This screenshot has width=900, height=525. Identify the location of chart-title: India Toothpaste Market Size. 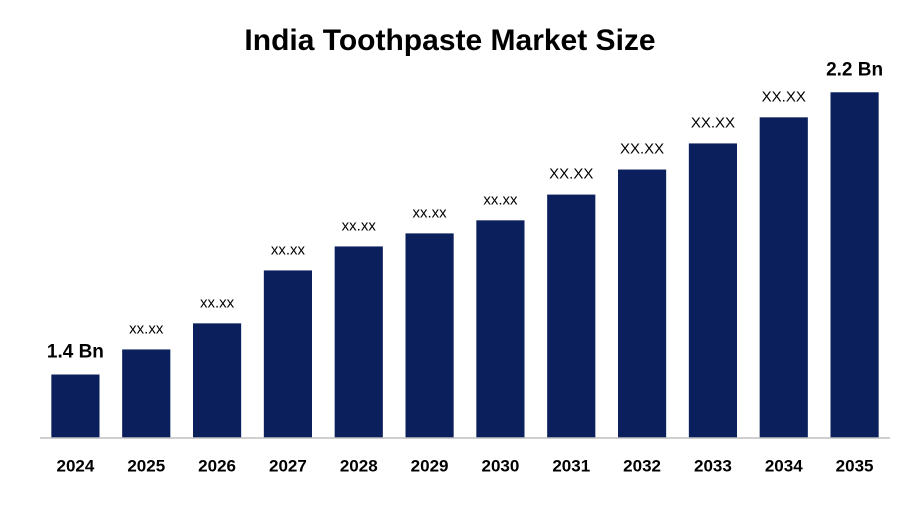
(449, 40).